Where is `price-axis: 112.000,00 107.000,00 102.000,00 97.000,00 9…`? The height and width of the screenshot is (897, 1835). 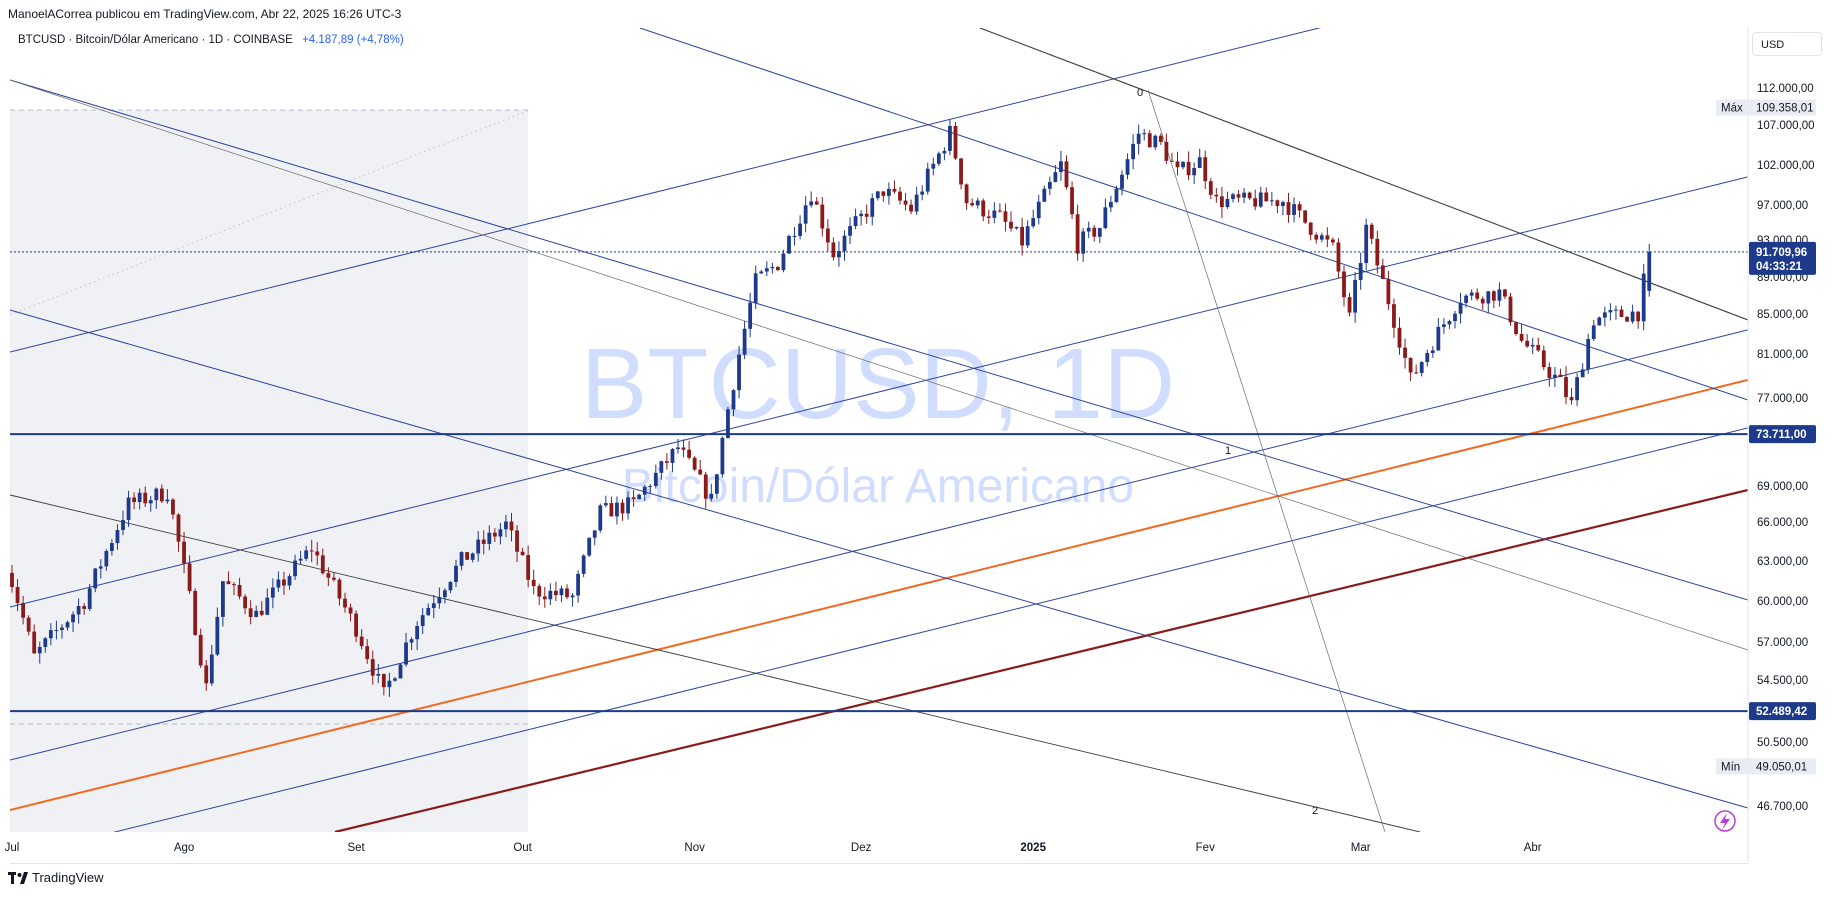
price-axis: 112.000,00 107.000,00 102.000,00 97.000,00 9… is located at coordinates (1786, 448).